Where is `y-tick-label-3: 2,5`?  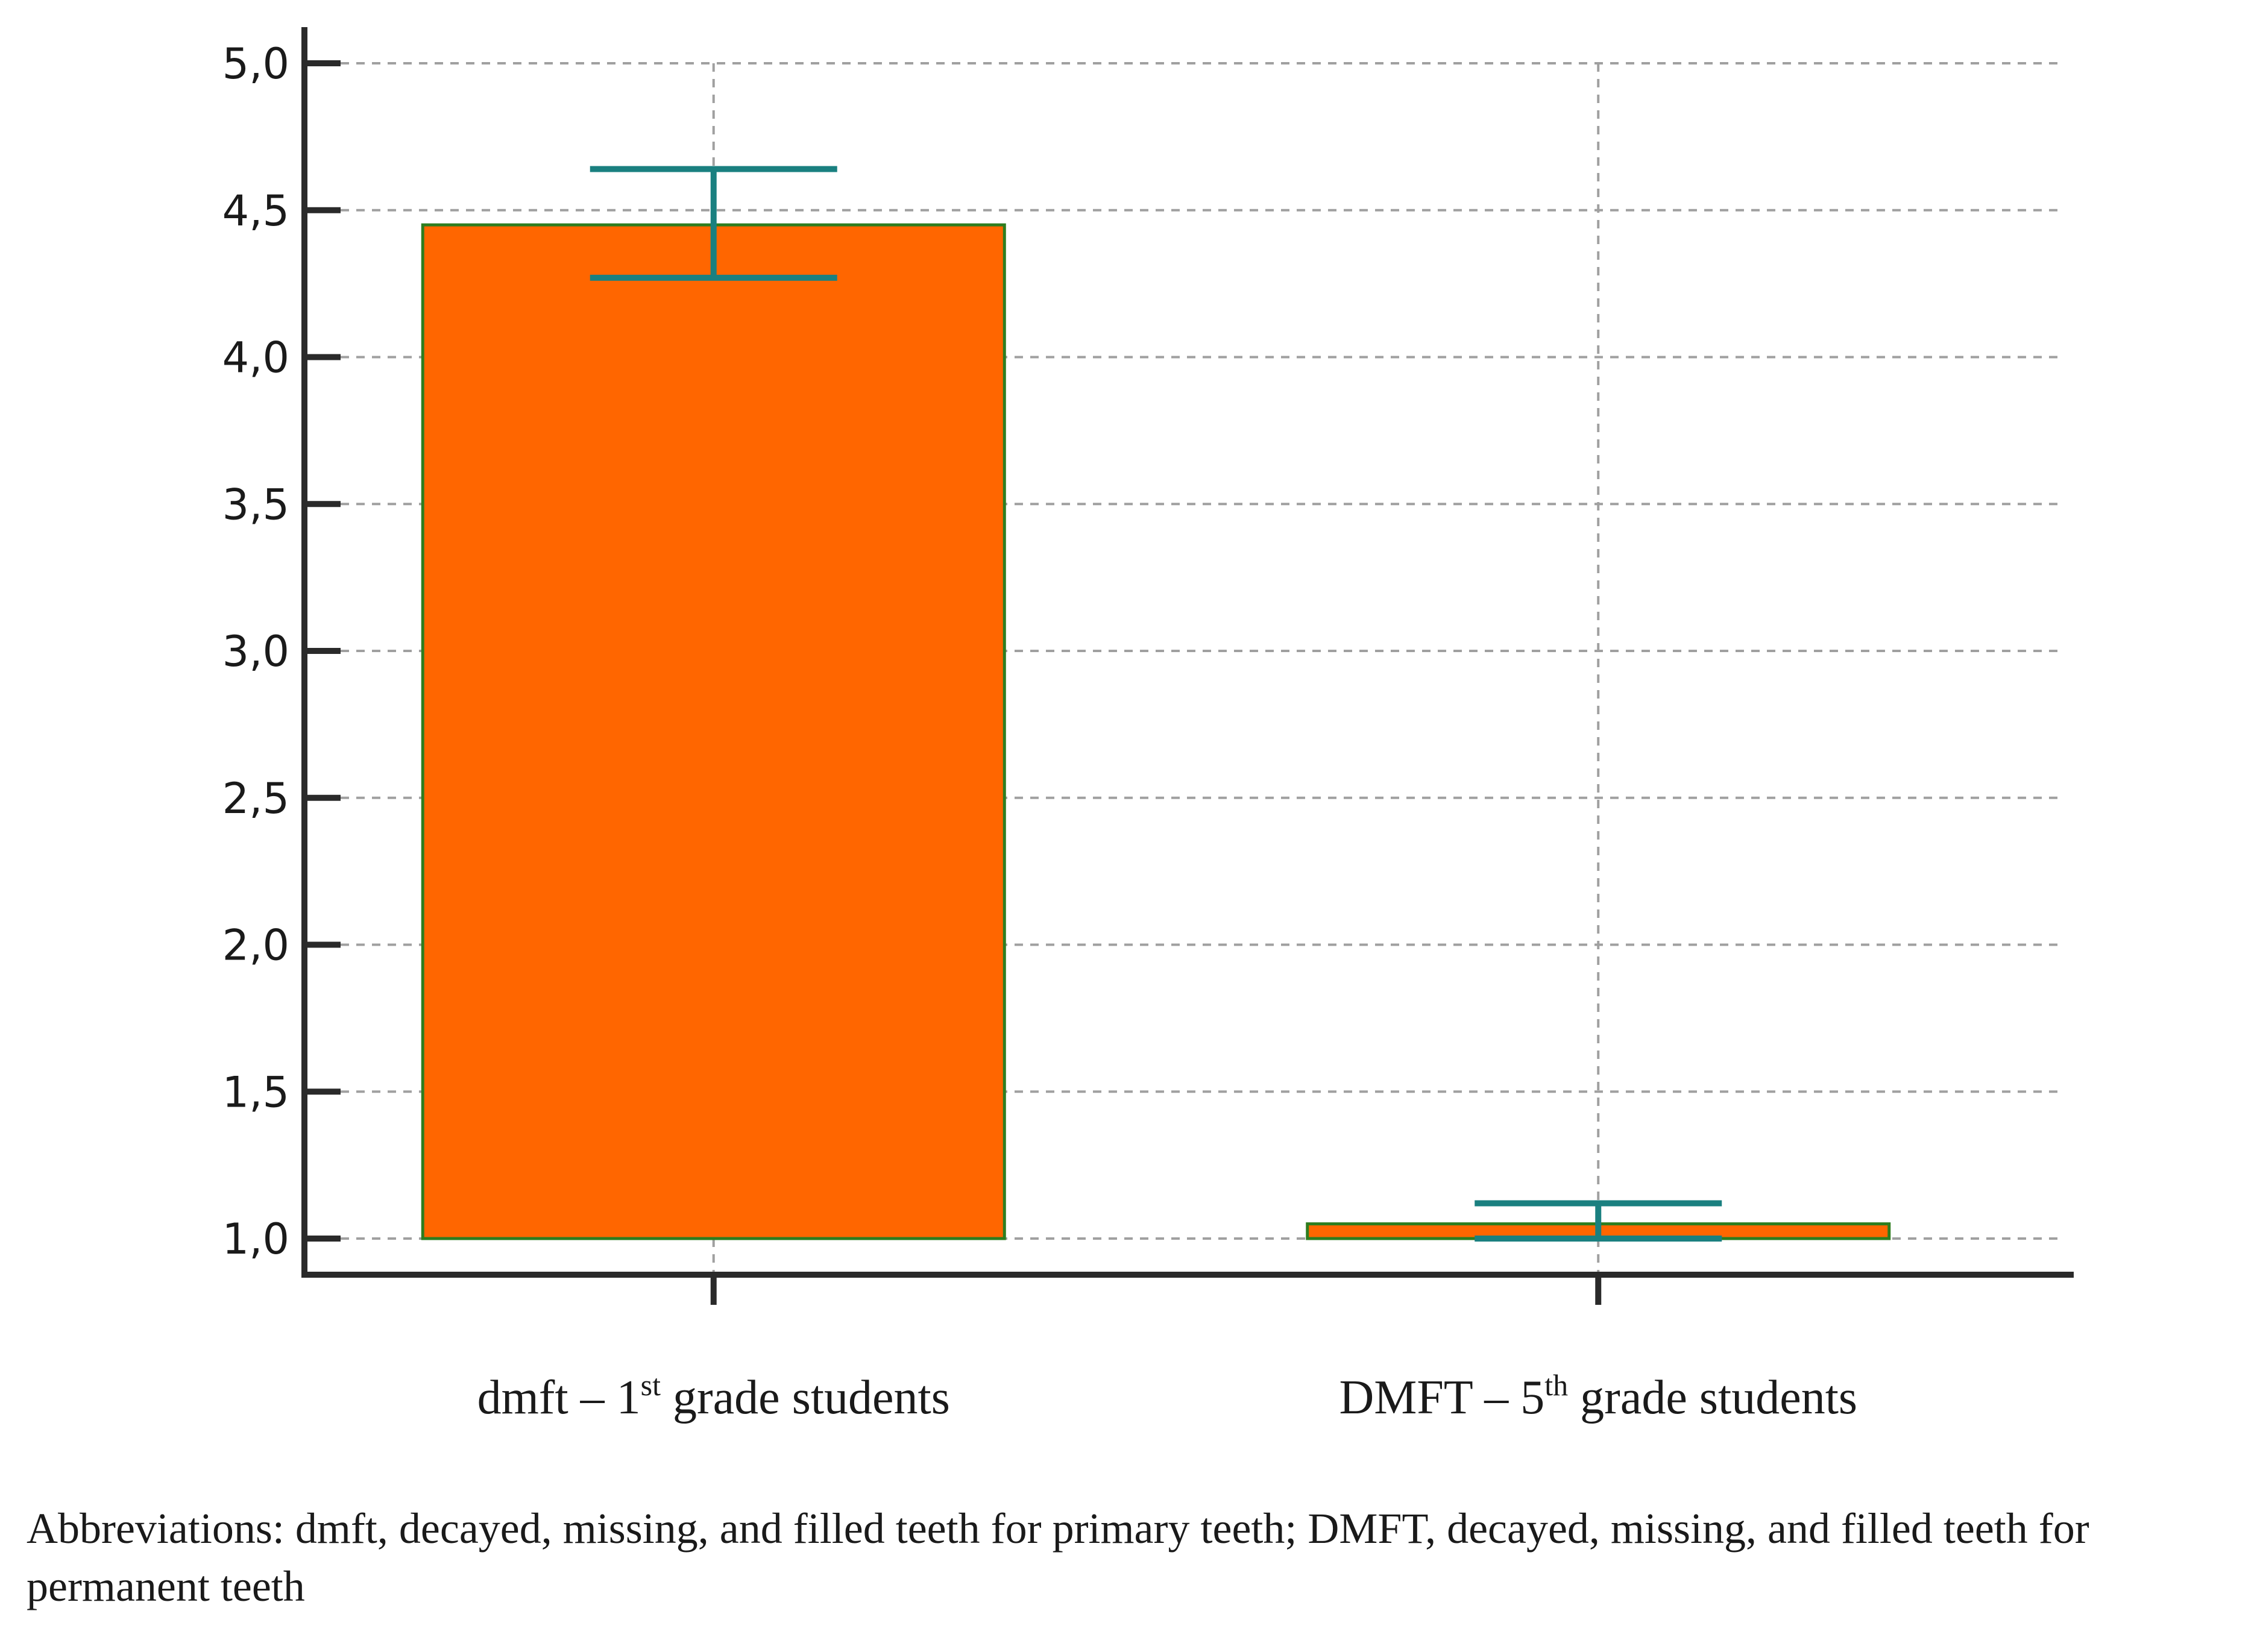
y-tick-label-3: 2,5 is located at coordinates (255, 799).